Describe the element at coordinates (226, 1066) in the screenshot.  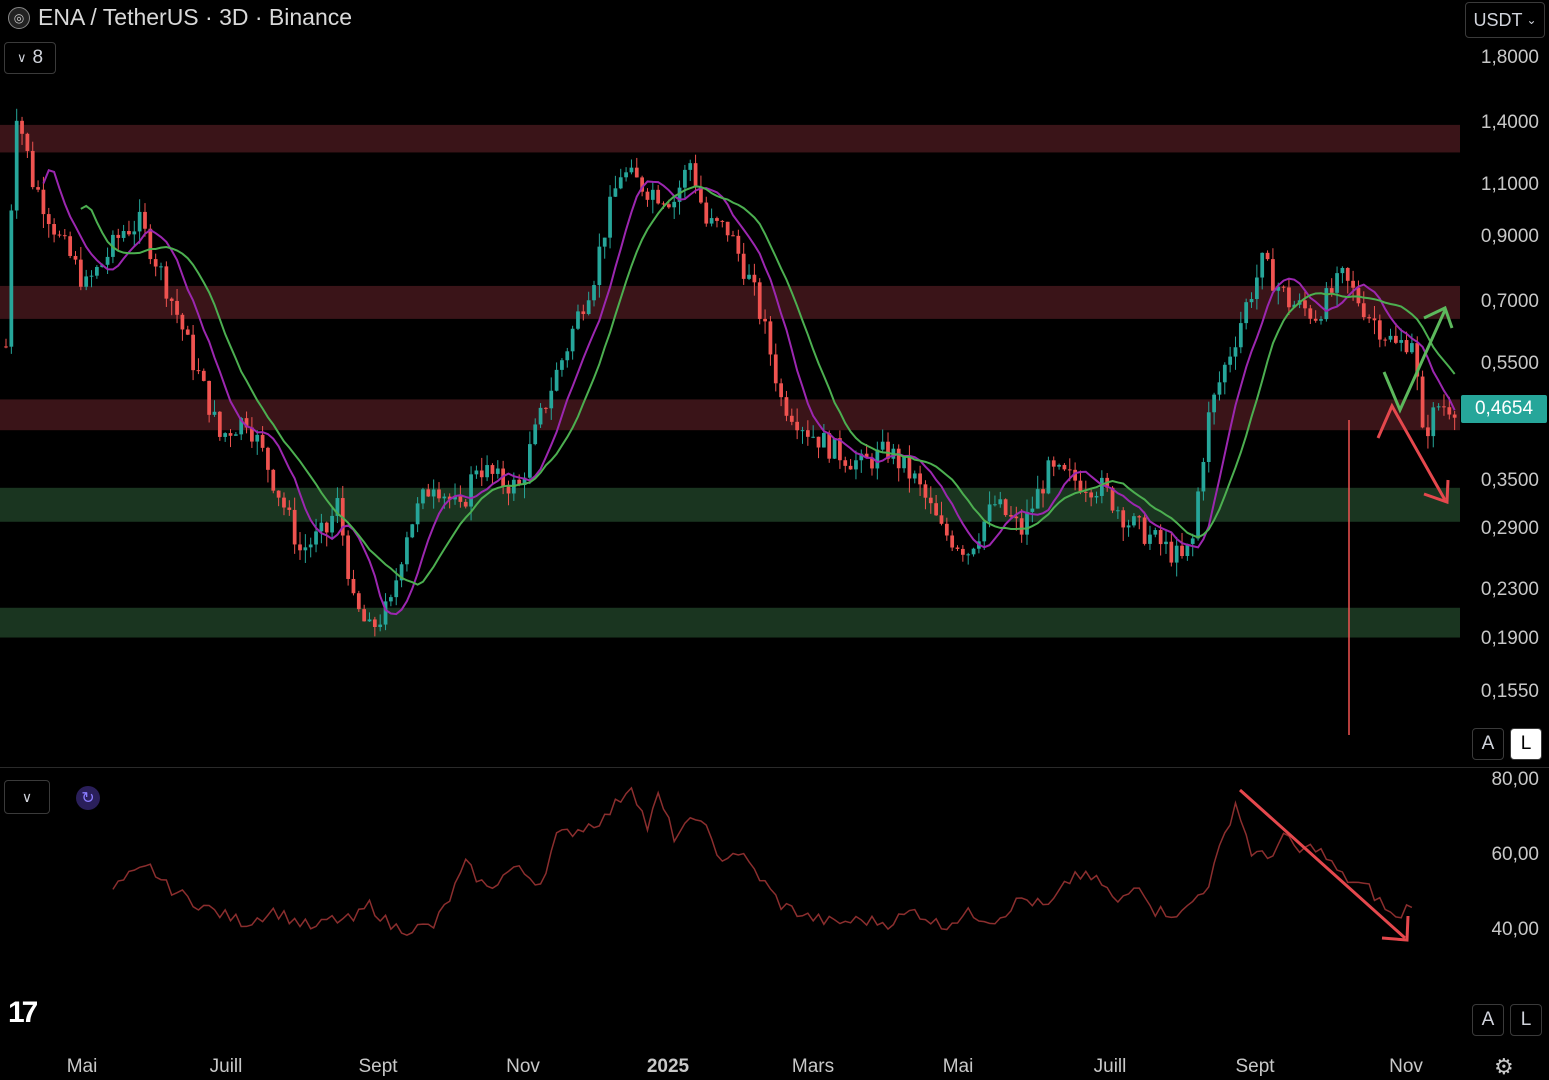
I see `time-axis-label: Juill` at that location.